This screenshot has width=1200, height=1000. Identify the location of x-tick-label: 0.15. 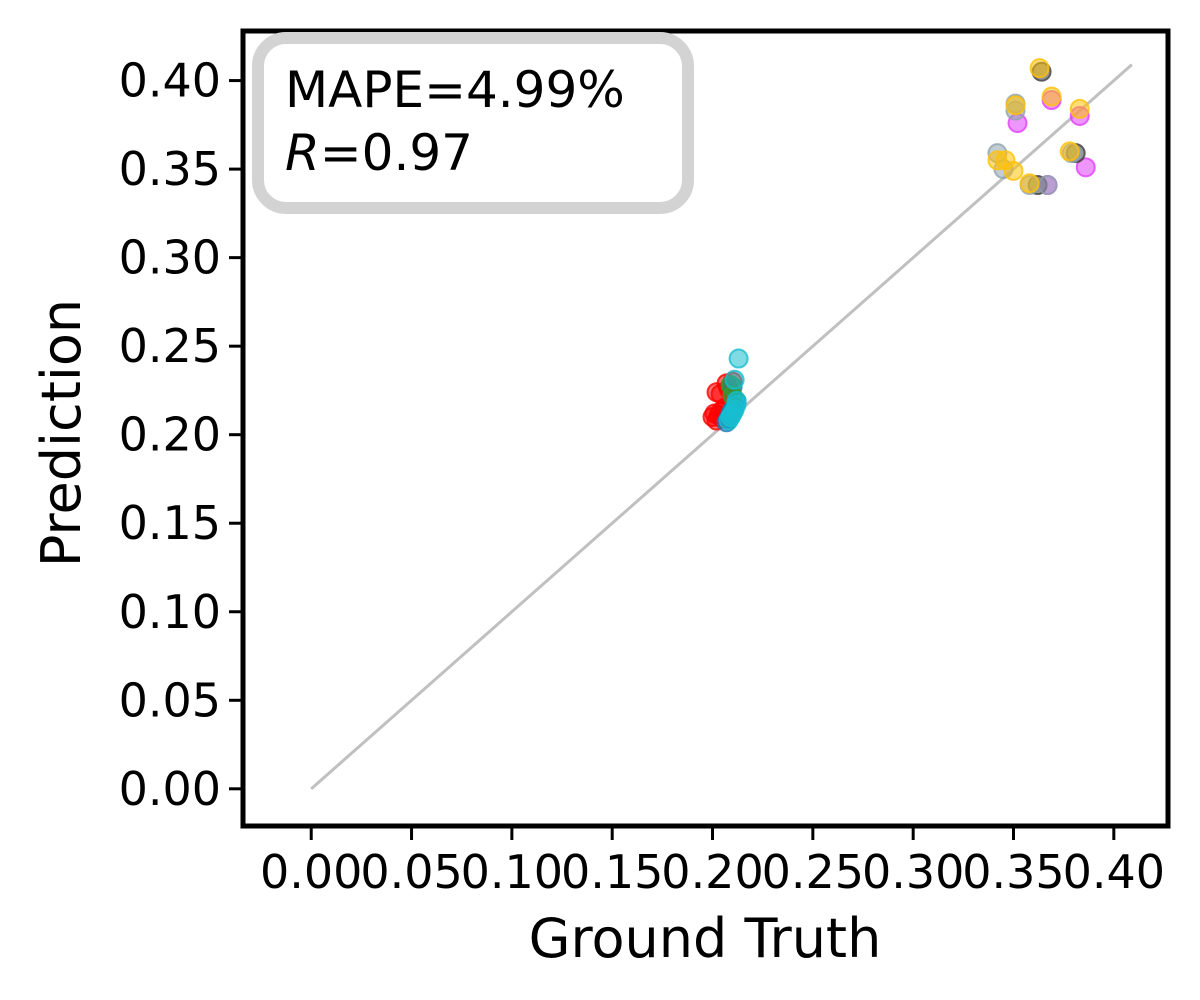
(612, 872).